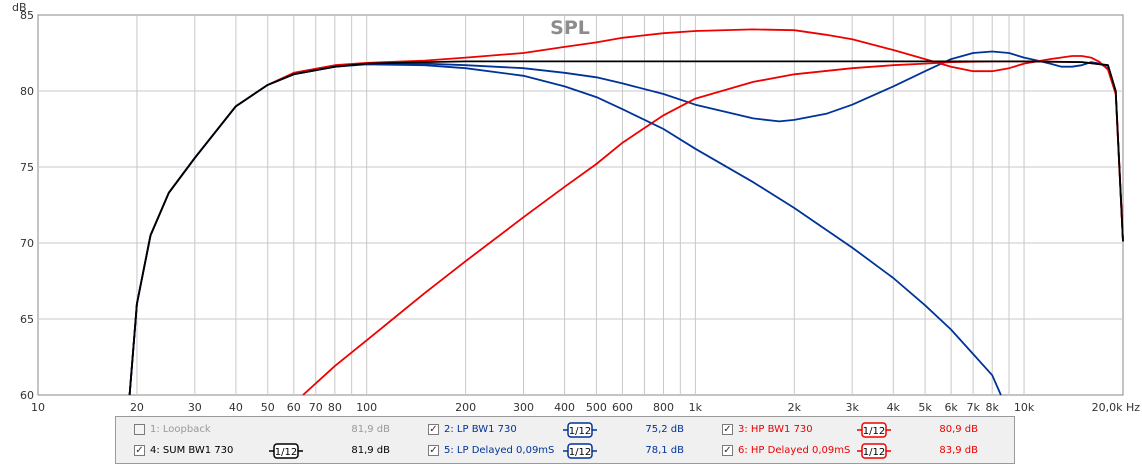 The width and height of the screenshot is (1142, 466). I want to click on y-axis-label: dB, so click(19, 7).